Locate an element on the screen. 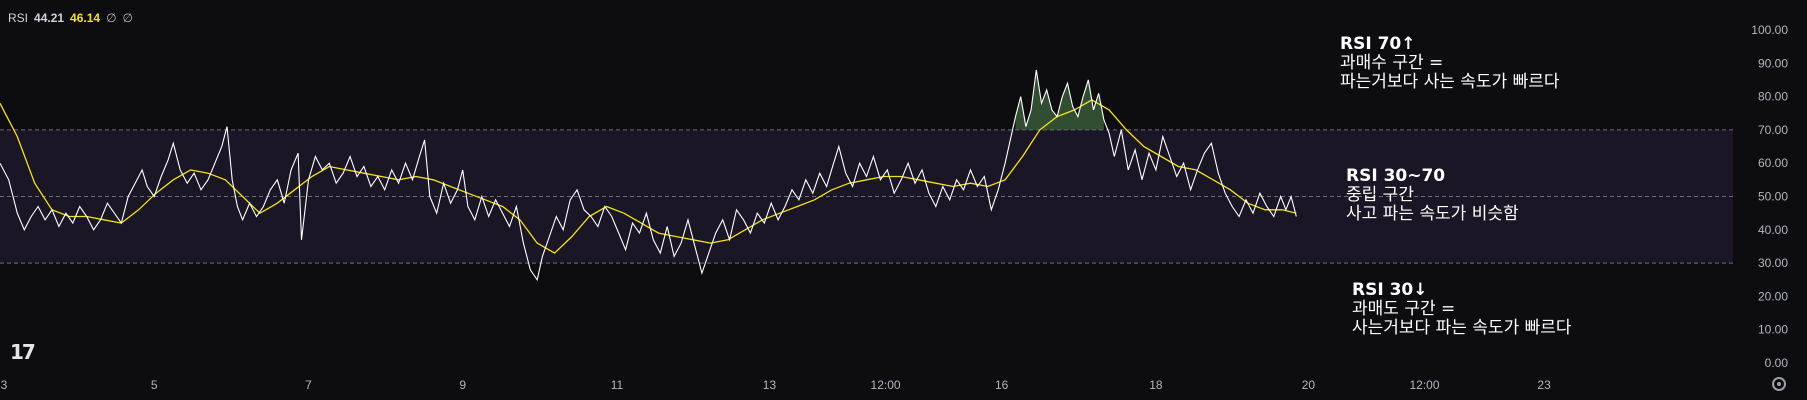 The image size is (1807, 400). y-tick-label: 30.00 is located at coordinates (1773, 263).